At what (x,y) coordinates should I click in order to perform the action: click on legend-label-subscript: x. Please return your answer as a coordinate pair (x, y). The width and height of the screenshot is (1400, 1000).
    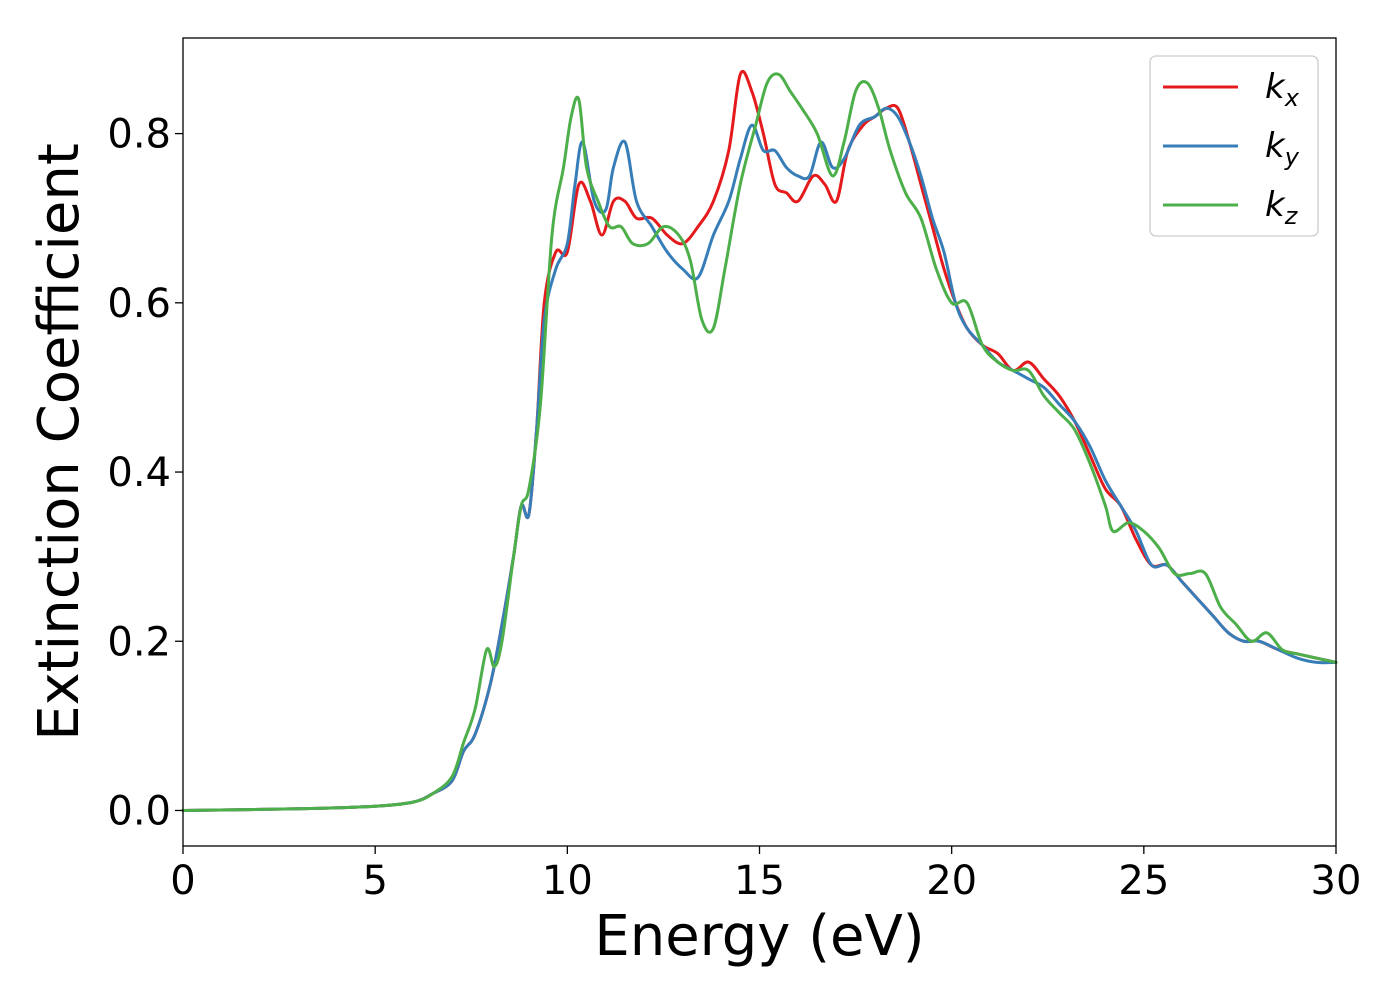
    Looking at the image, I should click on (1292, 98).